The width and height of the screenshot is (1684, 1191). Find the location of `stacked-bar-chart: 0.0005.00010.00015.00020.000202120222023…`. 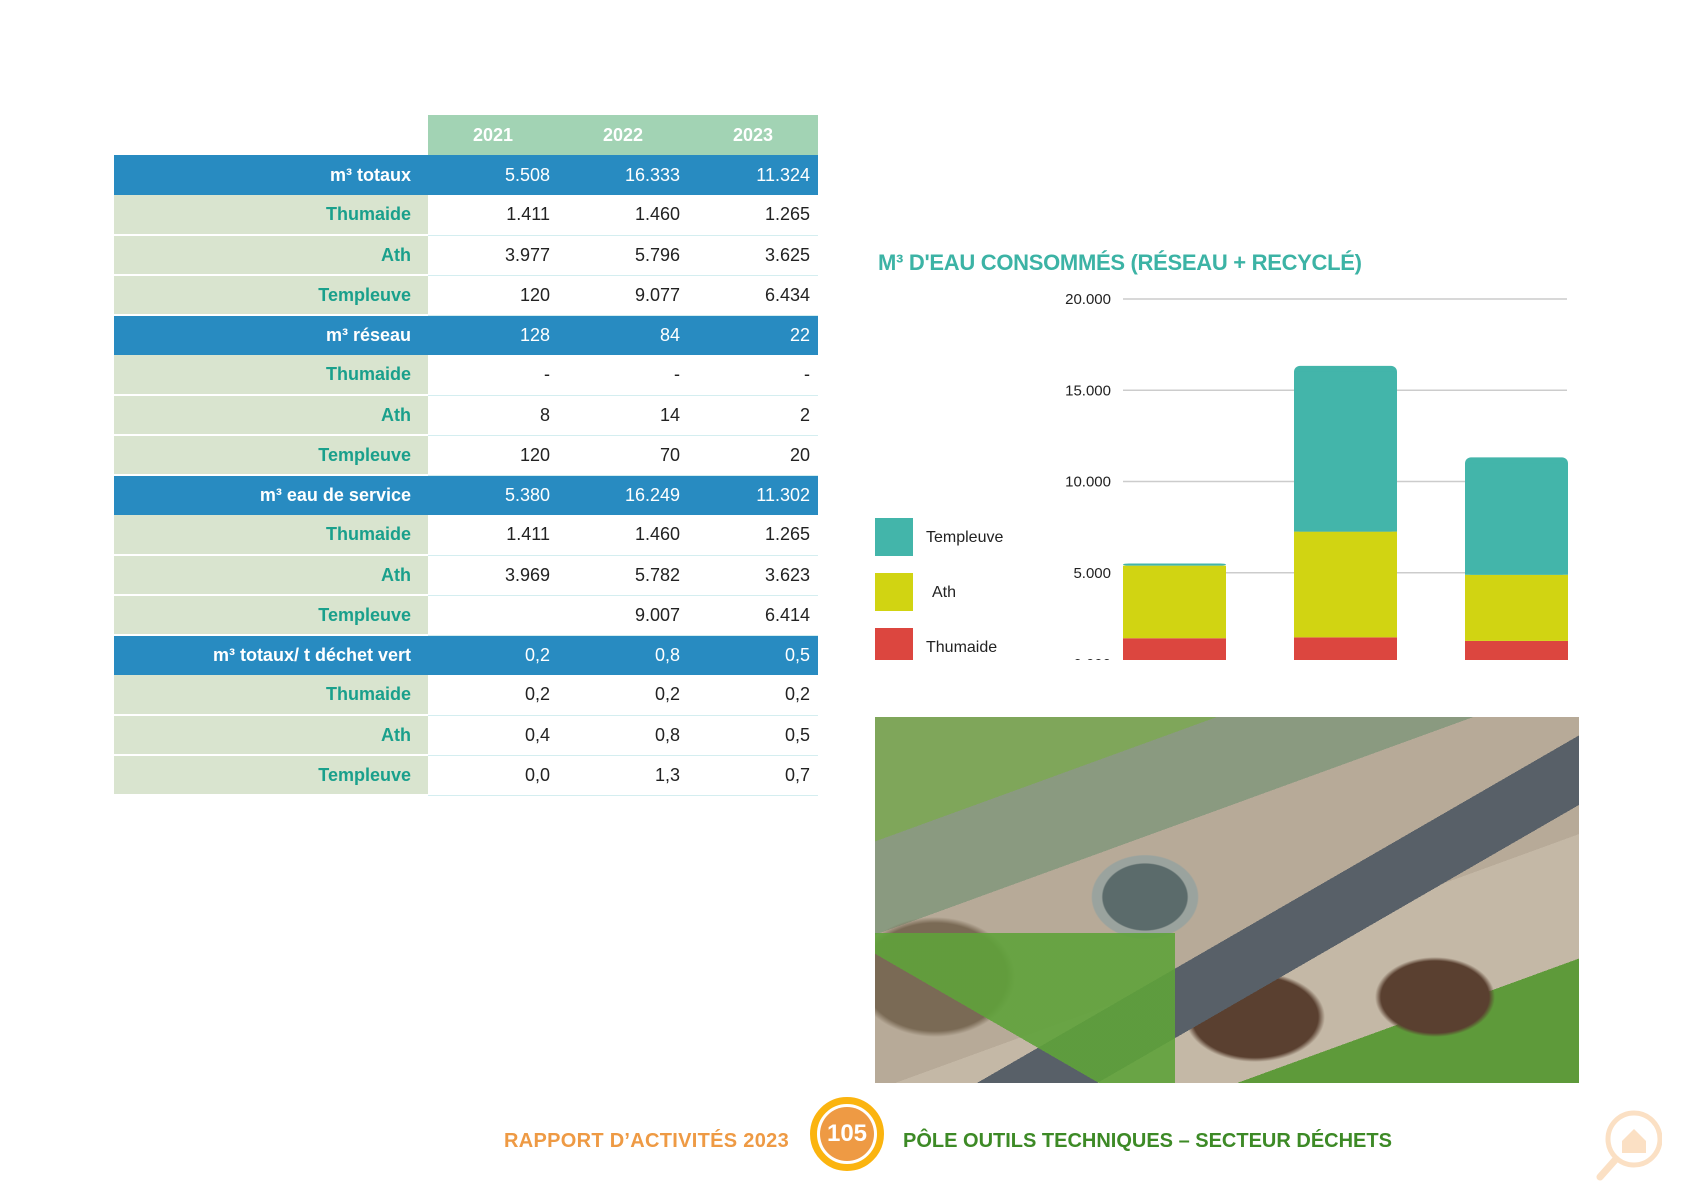

stacked-bar-chart: 0.0005.00010.00015.00020.000202120222023… is located at coordinates (1221, 475).